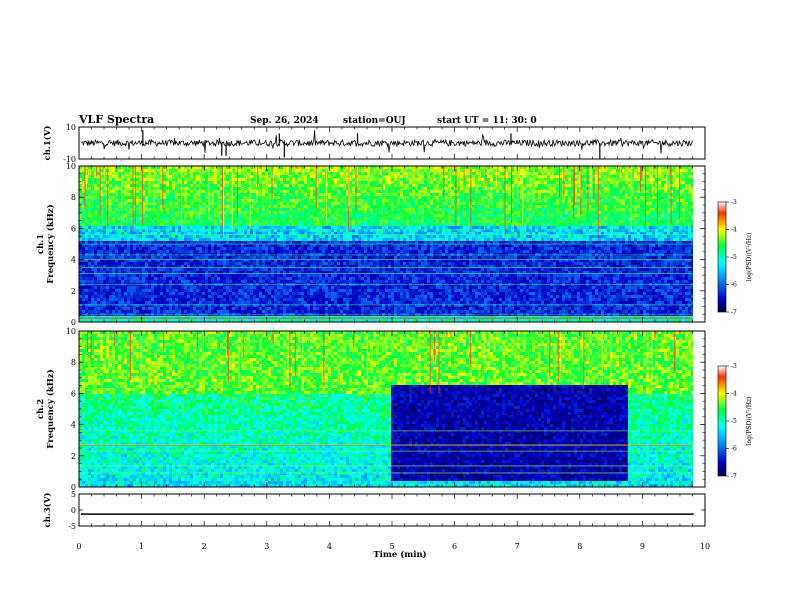  What do you see at coordinates (73, 197) in the screenshot?
I see `ch1-spectrogram-ytick-label: 8` at bounding box center [73, 197].